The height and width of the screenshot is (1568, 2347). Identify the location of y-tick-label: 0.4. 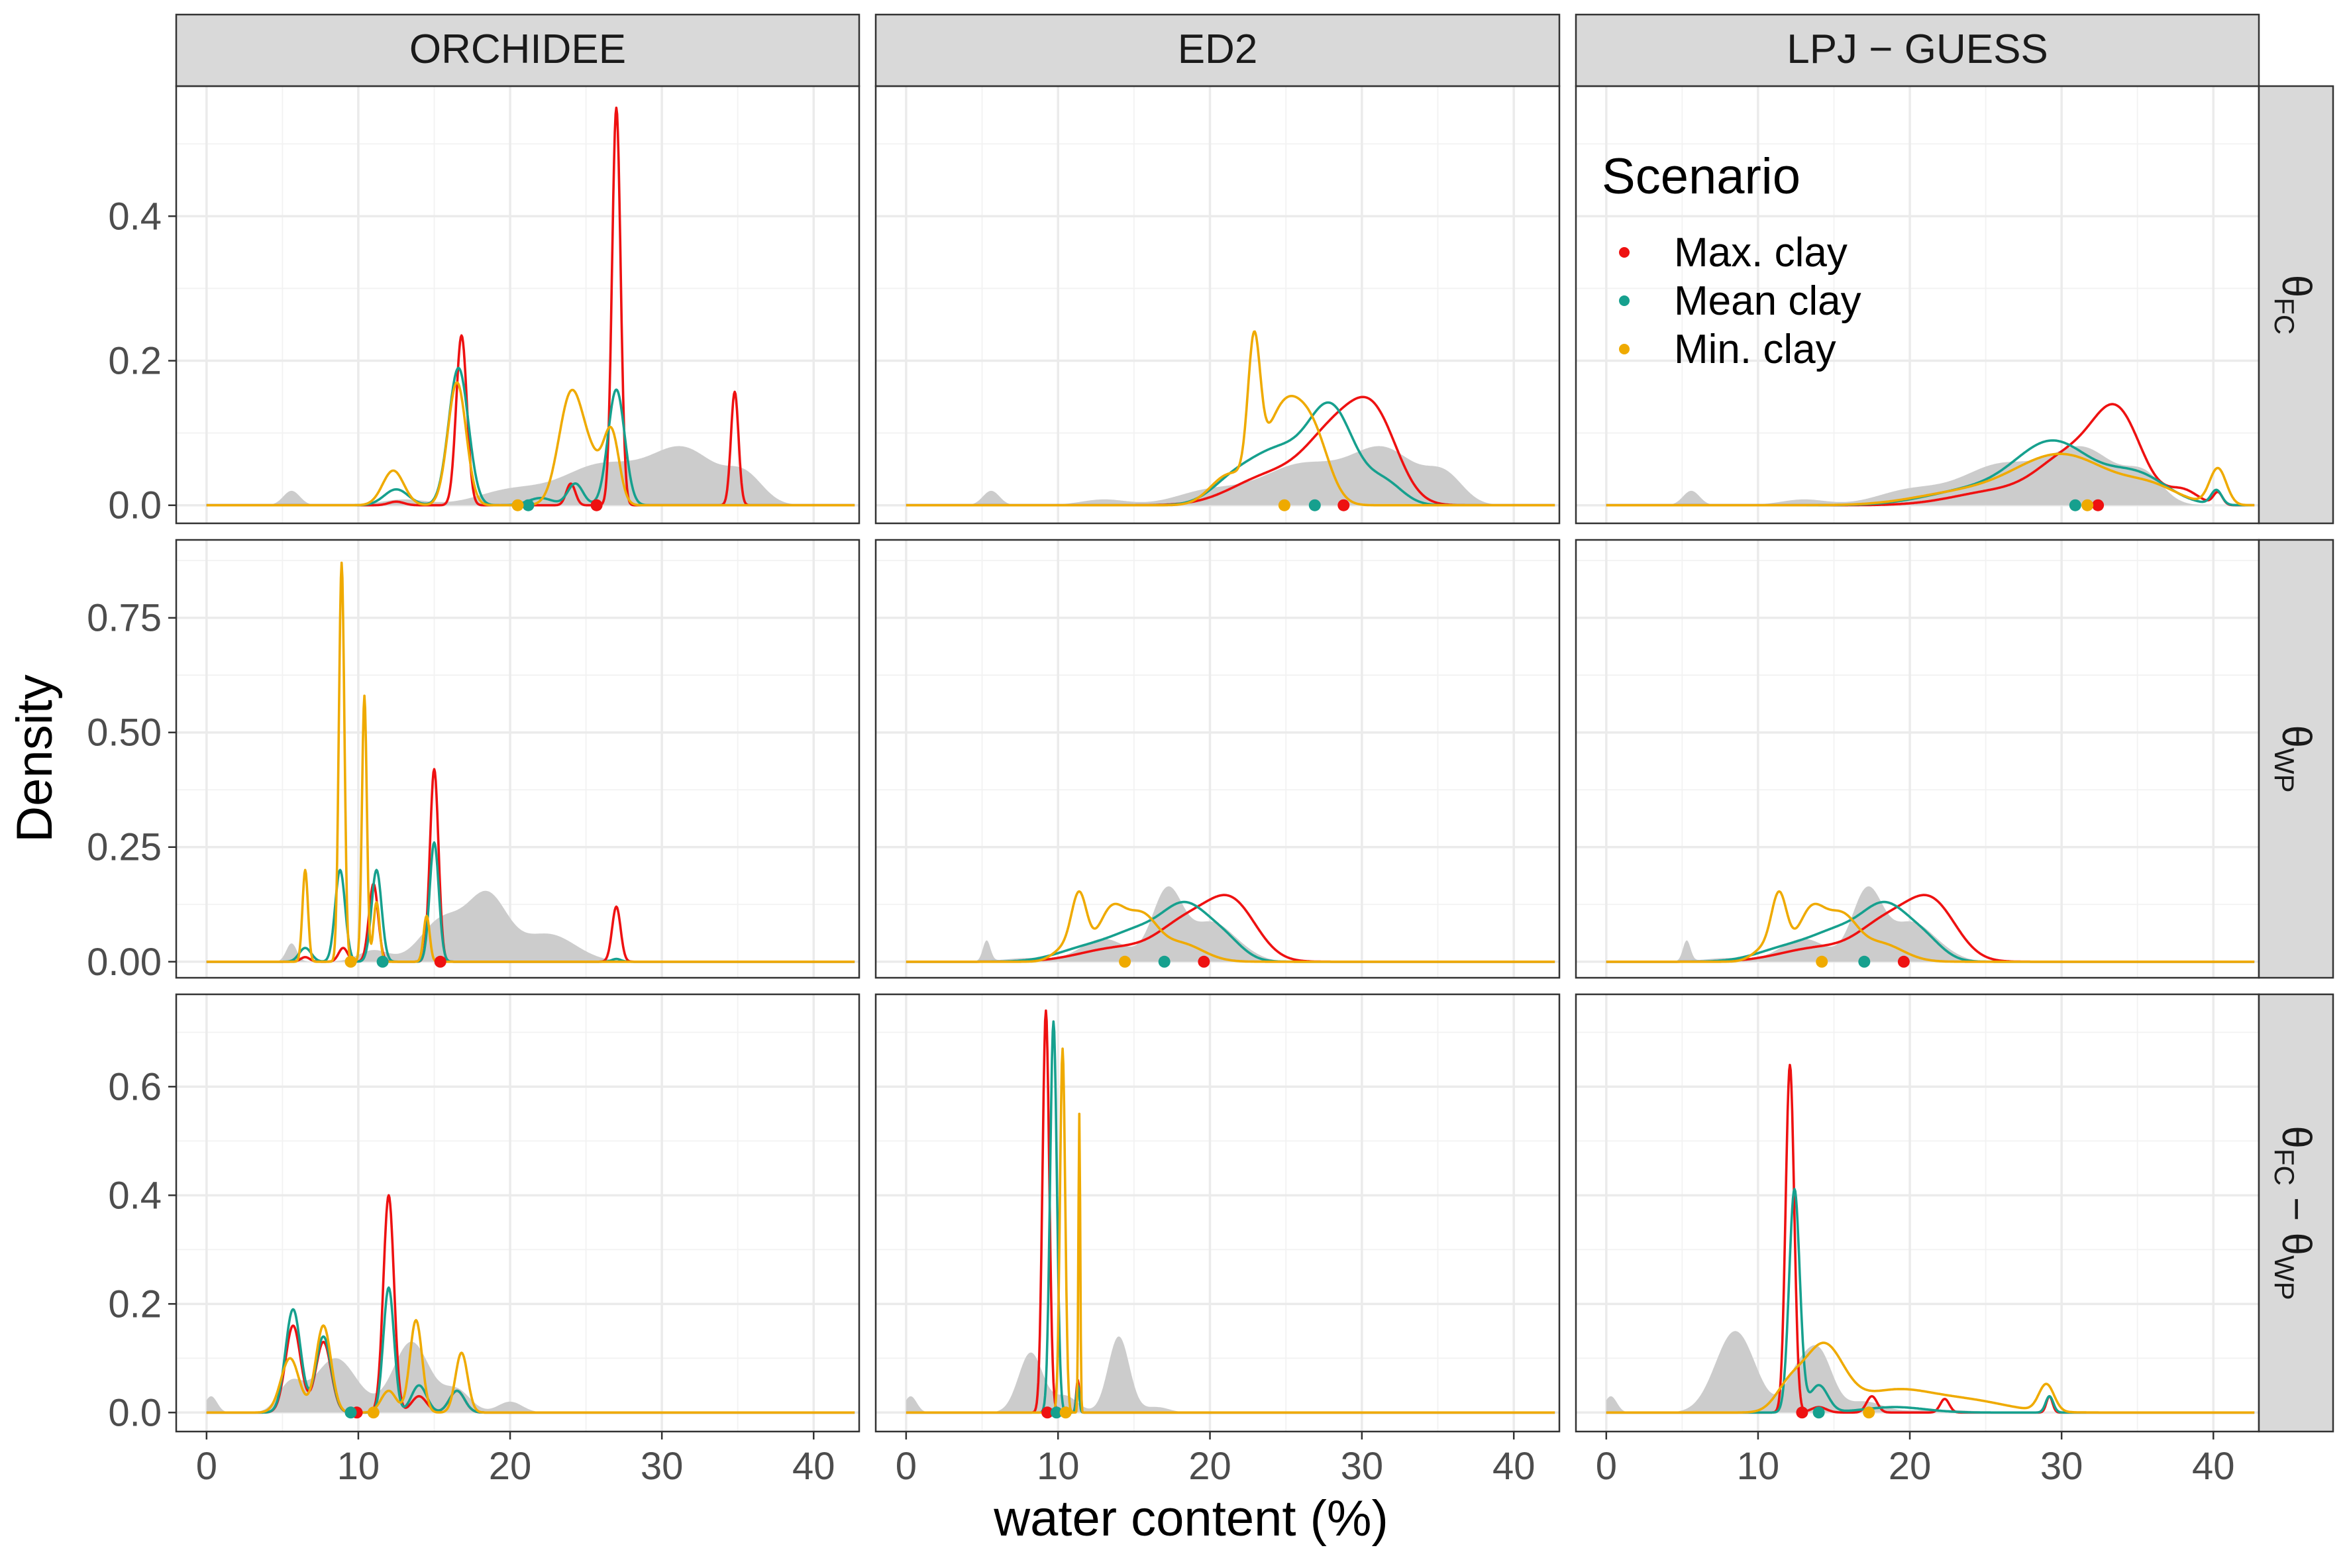
(135, 217).